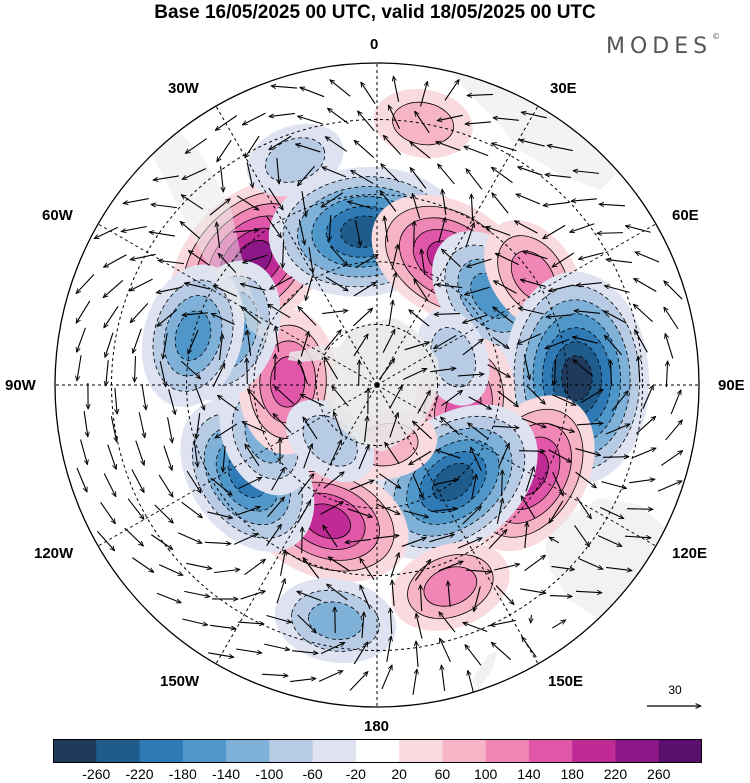 This screenshot has width=750, height=783. Describe the element at coordinates (139, 774) in the screenshot. I see `colorbar-tick-label: -220` at that location.